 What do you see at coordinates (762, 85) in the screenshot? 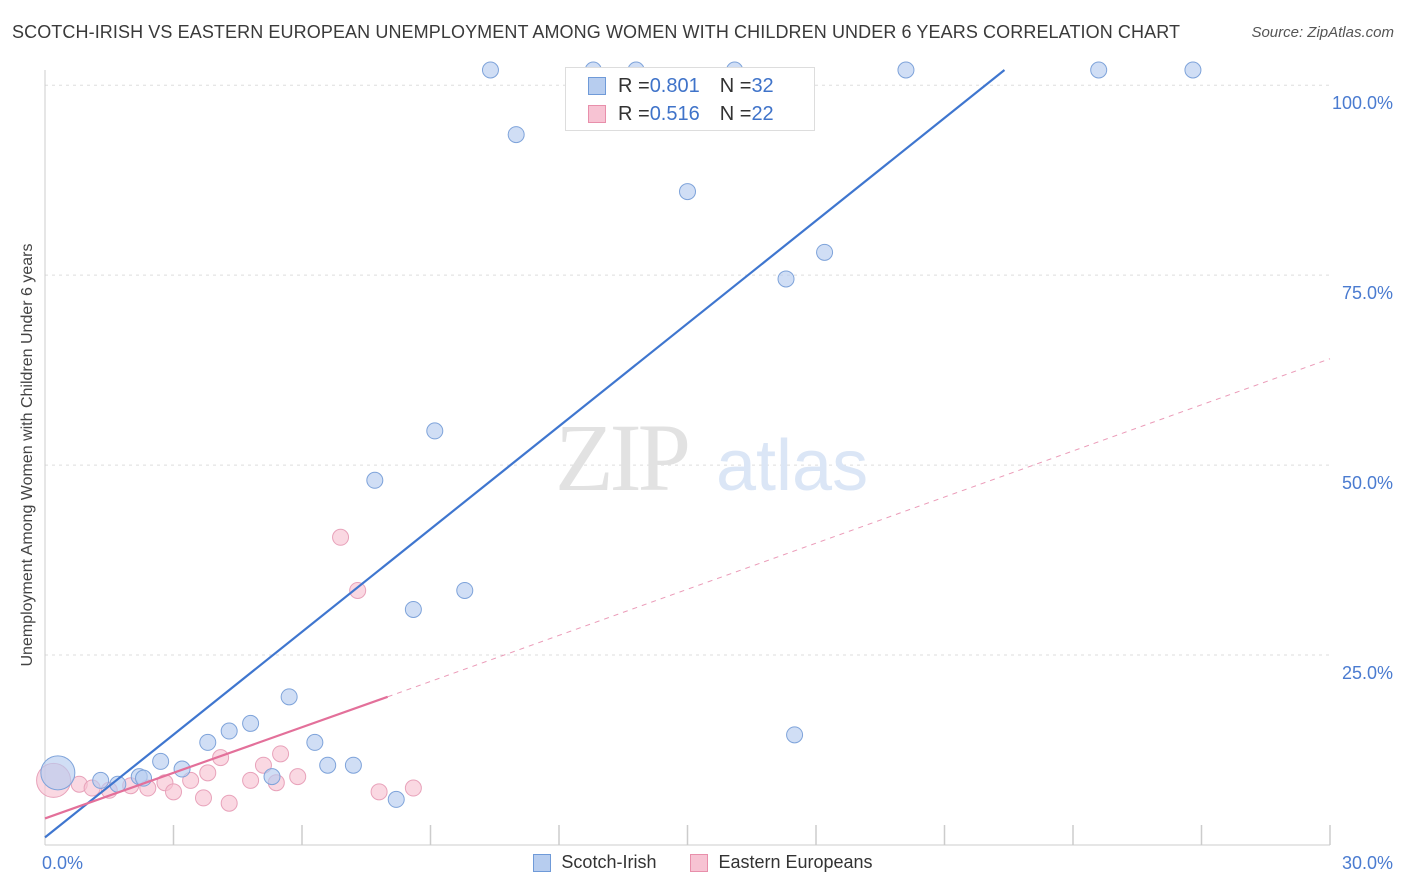
I see `n-value: 32` at bounding box center [762, 85].